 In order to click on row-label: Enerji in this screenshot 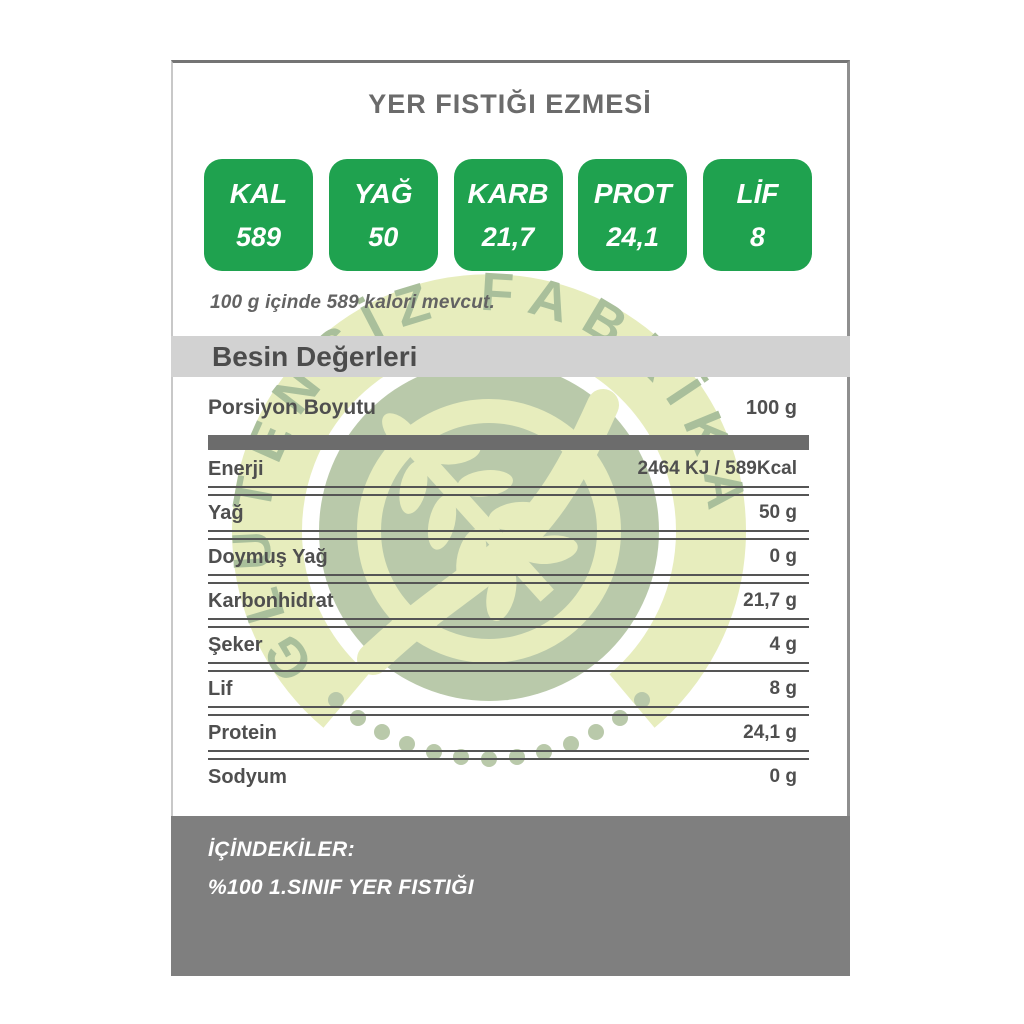, I will do `click(236, 468)`.